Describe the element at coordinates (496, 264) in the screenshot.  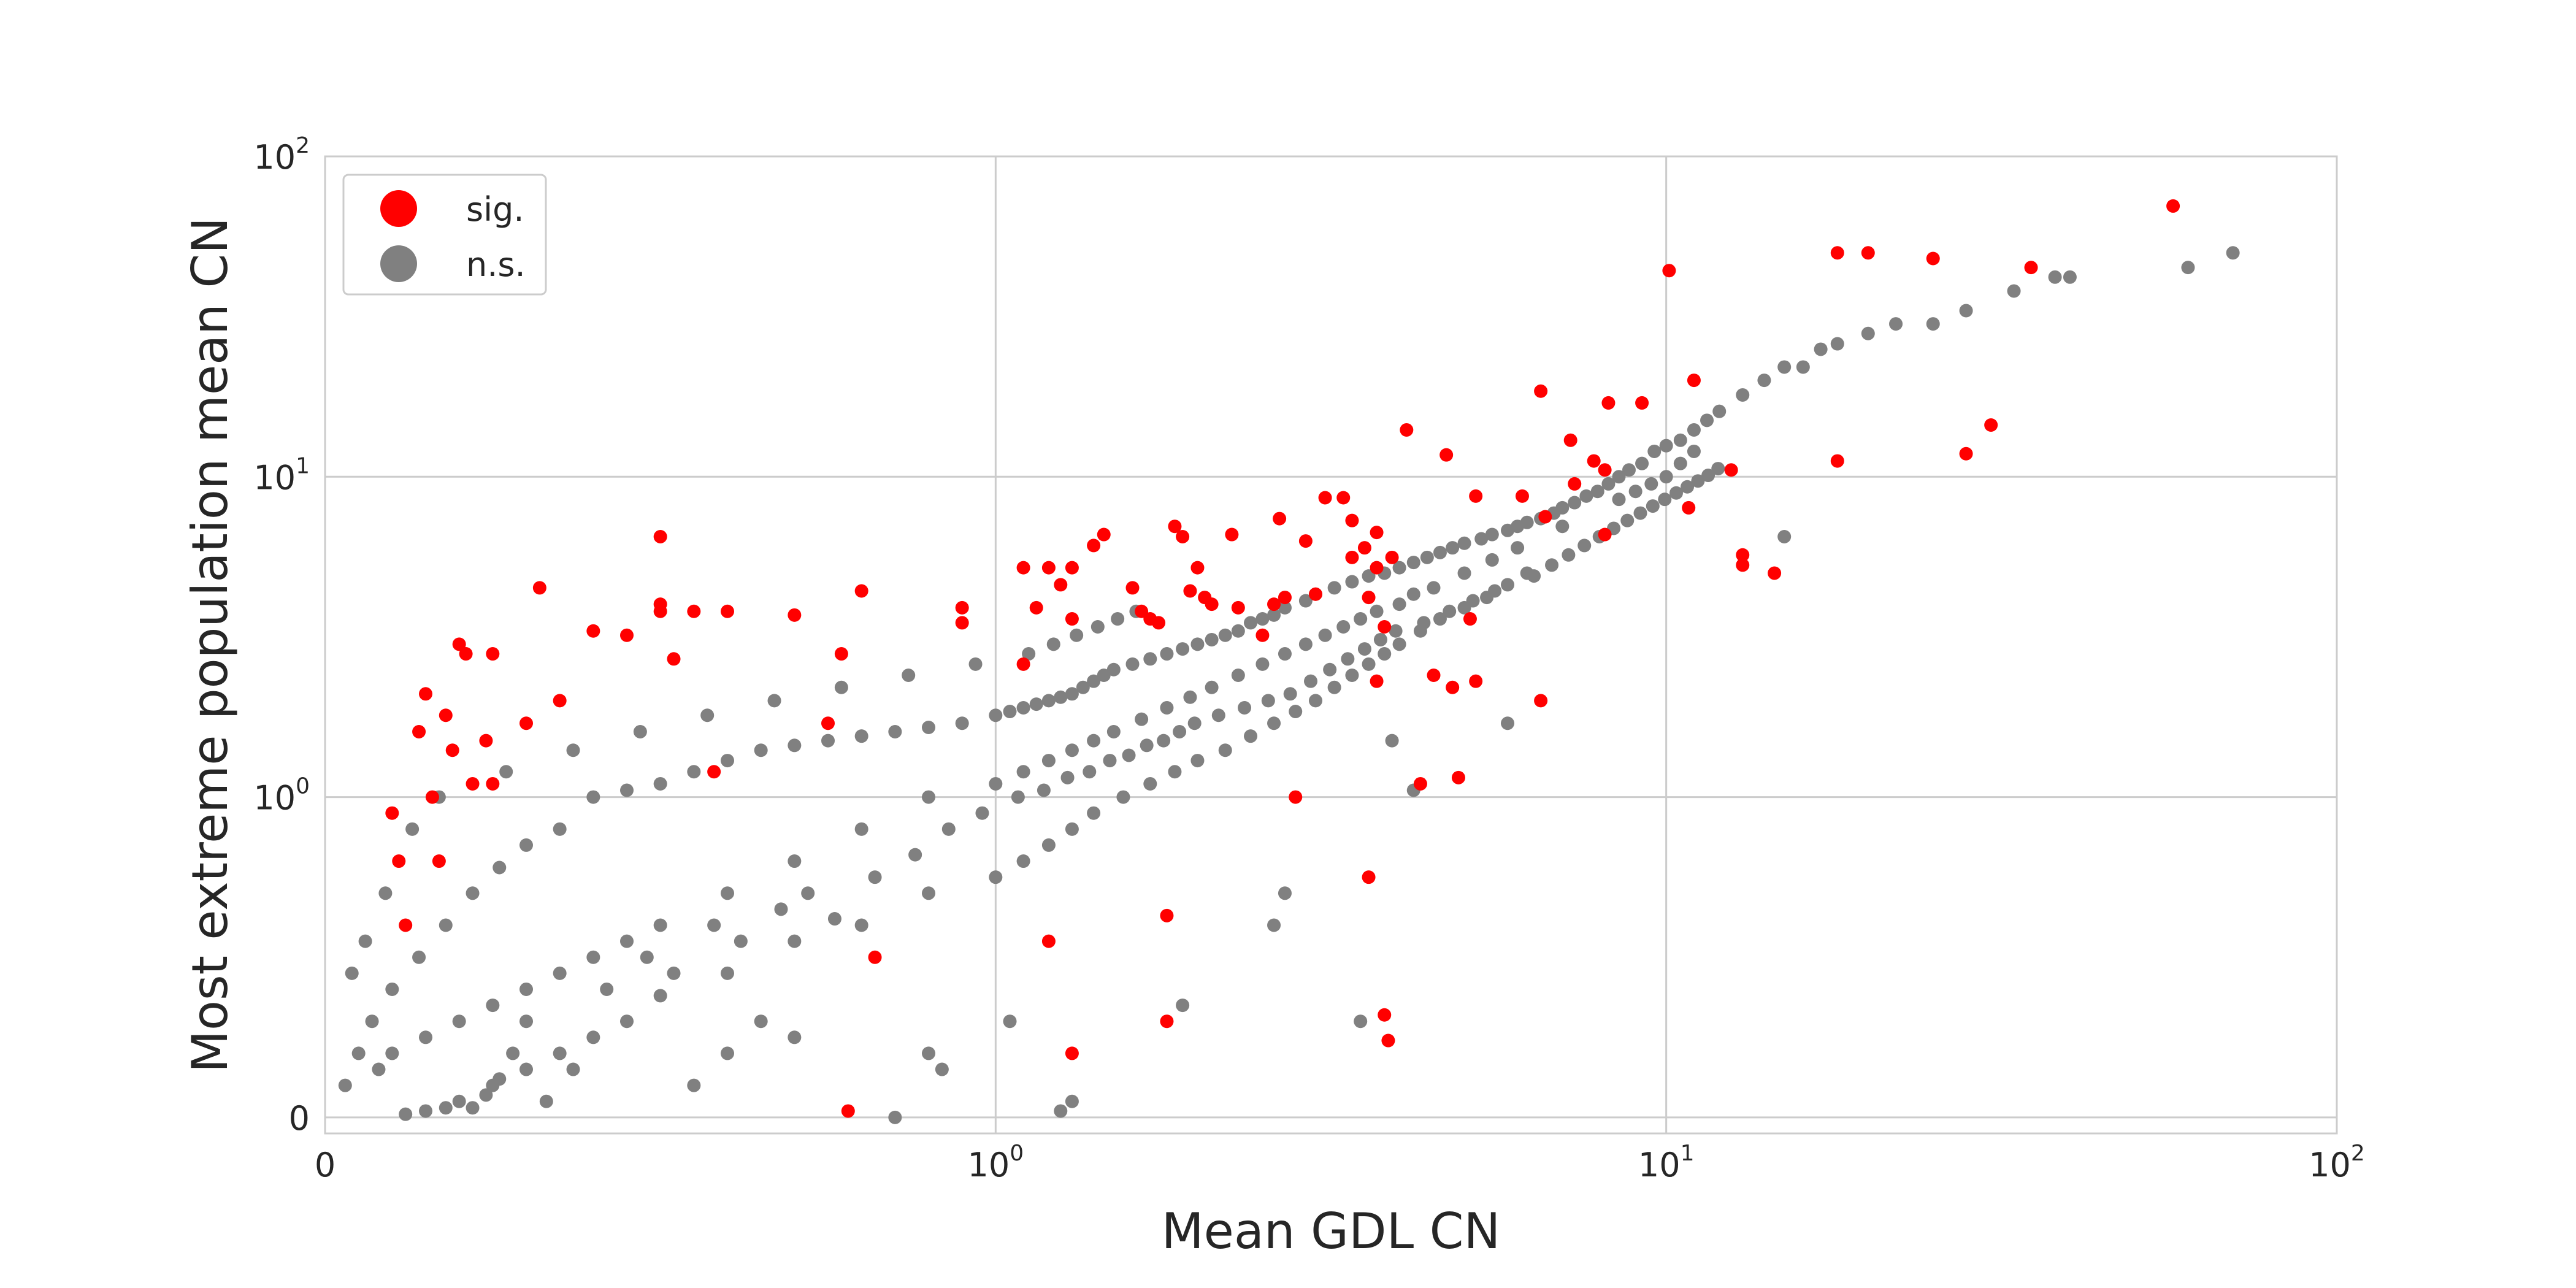
I see `legend-label-ns: n.s.` at that location.